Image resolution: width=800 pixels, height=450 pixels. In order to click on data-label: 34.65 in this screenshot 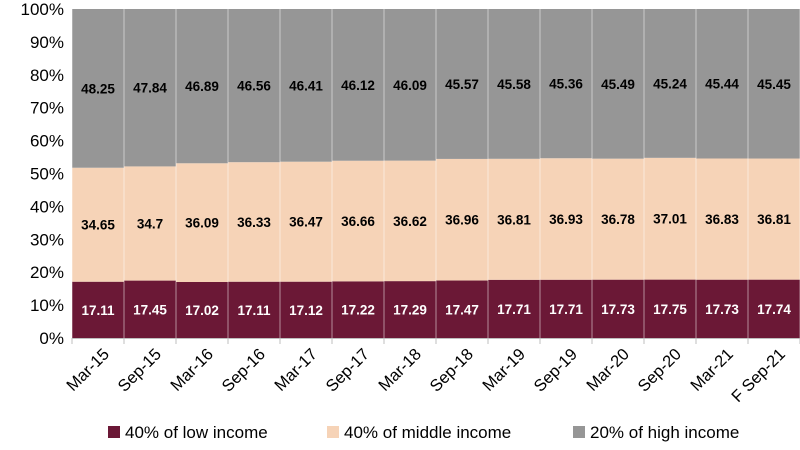, I will do `click(98, 225)`.